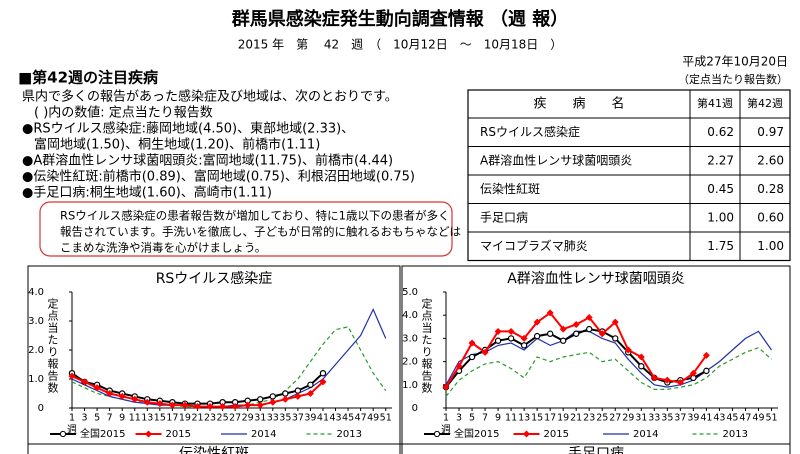 The image size is (800, 454). I want to click on x-tick-label: 21, so click(197, 418).